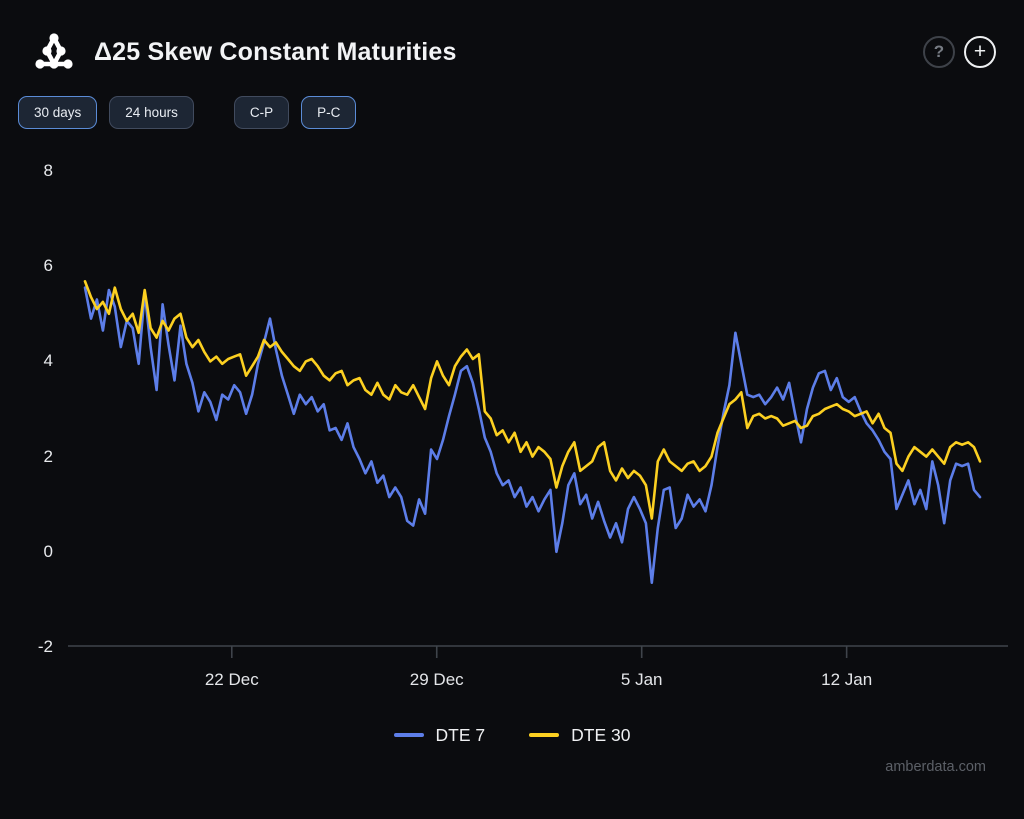 The height and width of the screenshot is (819, 1024). Describe the element at coordinates (48, 170) in the screenshot. I see `y-tick-label-8: 8` at that location.